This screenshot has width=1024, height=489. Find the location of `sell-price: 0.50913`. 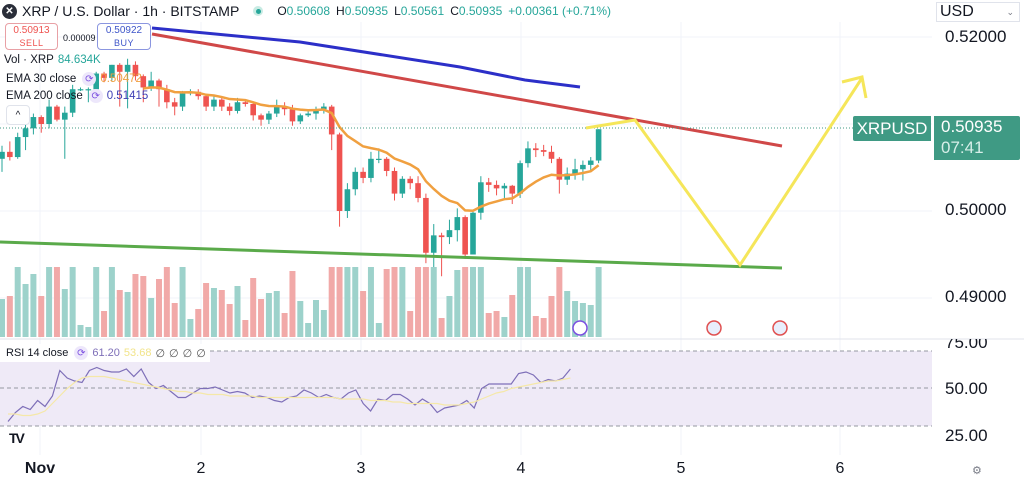

sell-price: 0.50913 is located at coordinates (31, 30).